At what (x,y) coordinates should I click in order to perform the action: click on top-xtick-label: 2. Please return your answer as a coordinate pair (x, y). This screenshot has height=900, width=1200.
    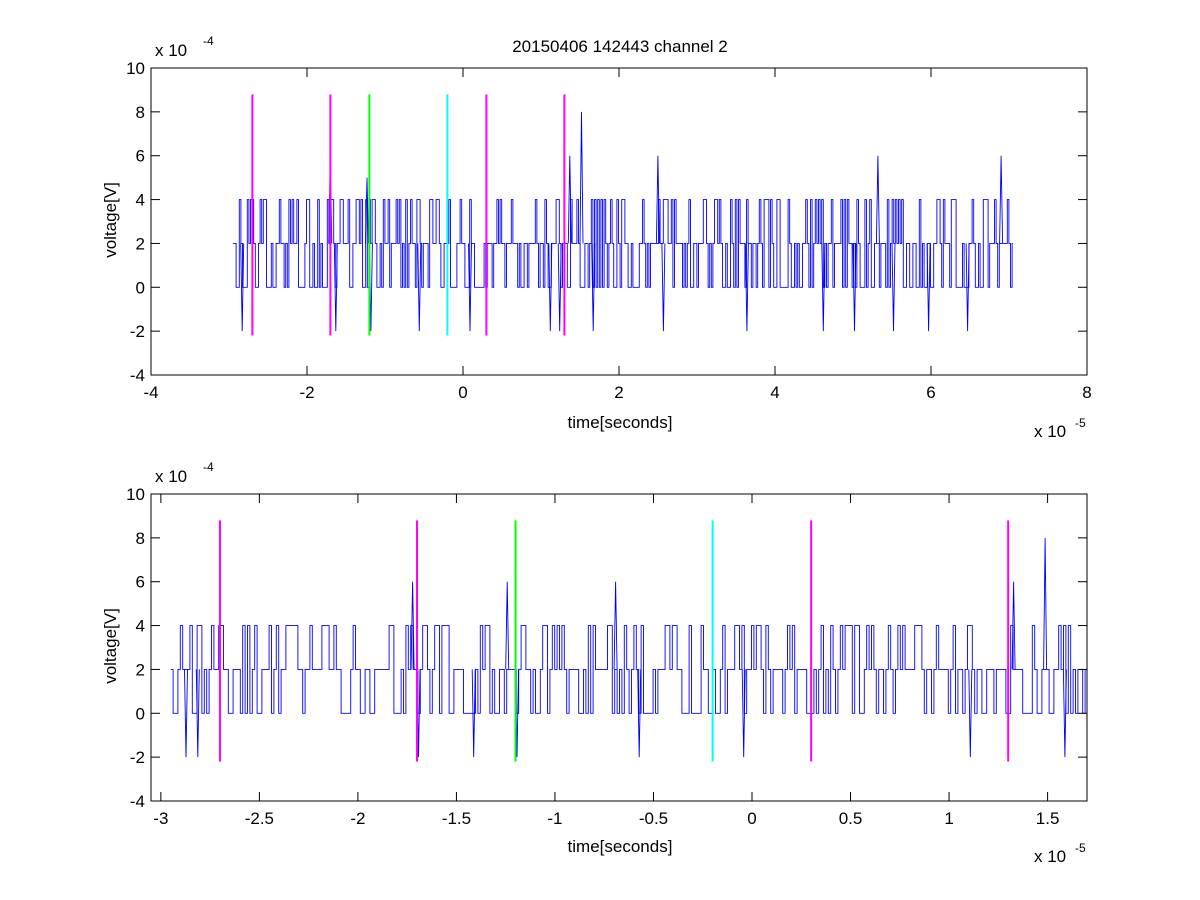
    Looking at the image, I should click on (618, 392).